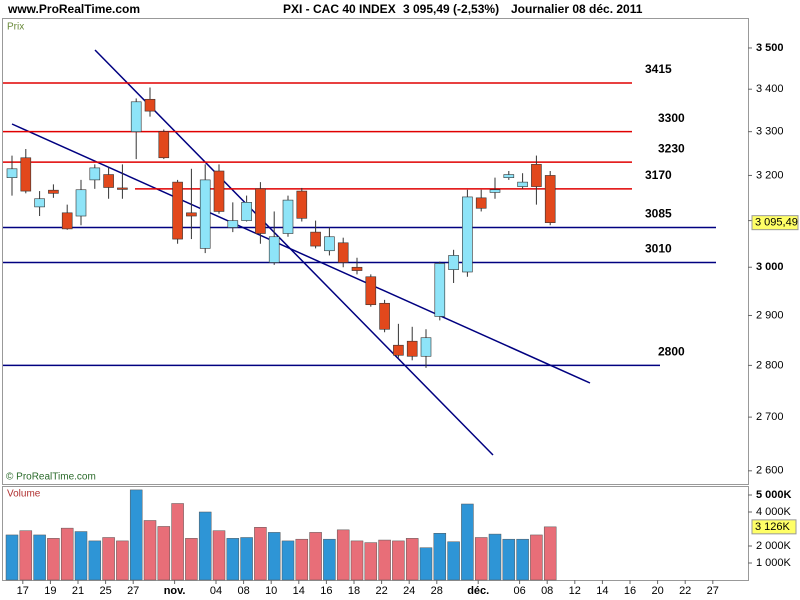  Describe the element at coordinates (23, 591) in the screenshot. I see `x-tick-label: 17` at that location.